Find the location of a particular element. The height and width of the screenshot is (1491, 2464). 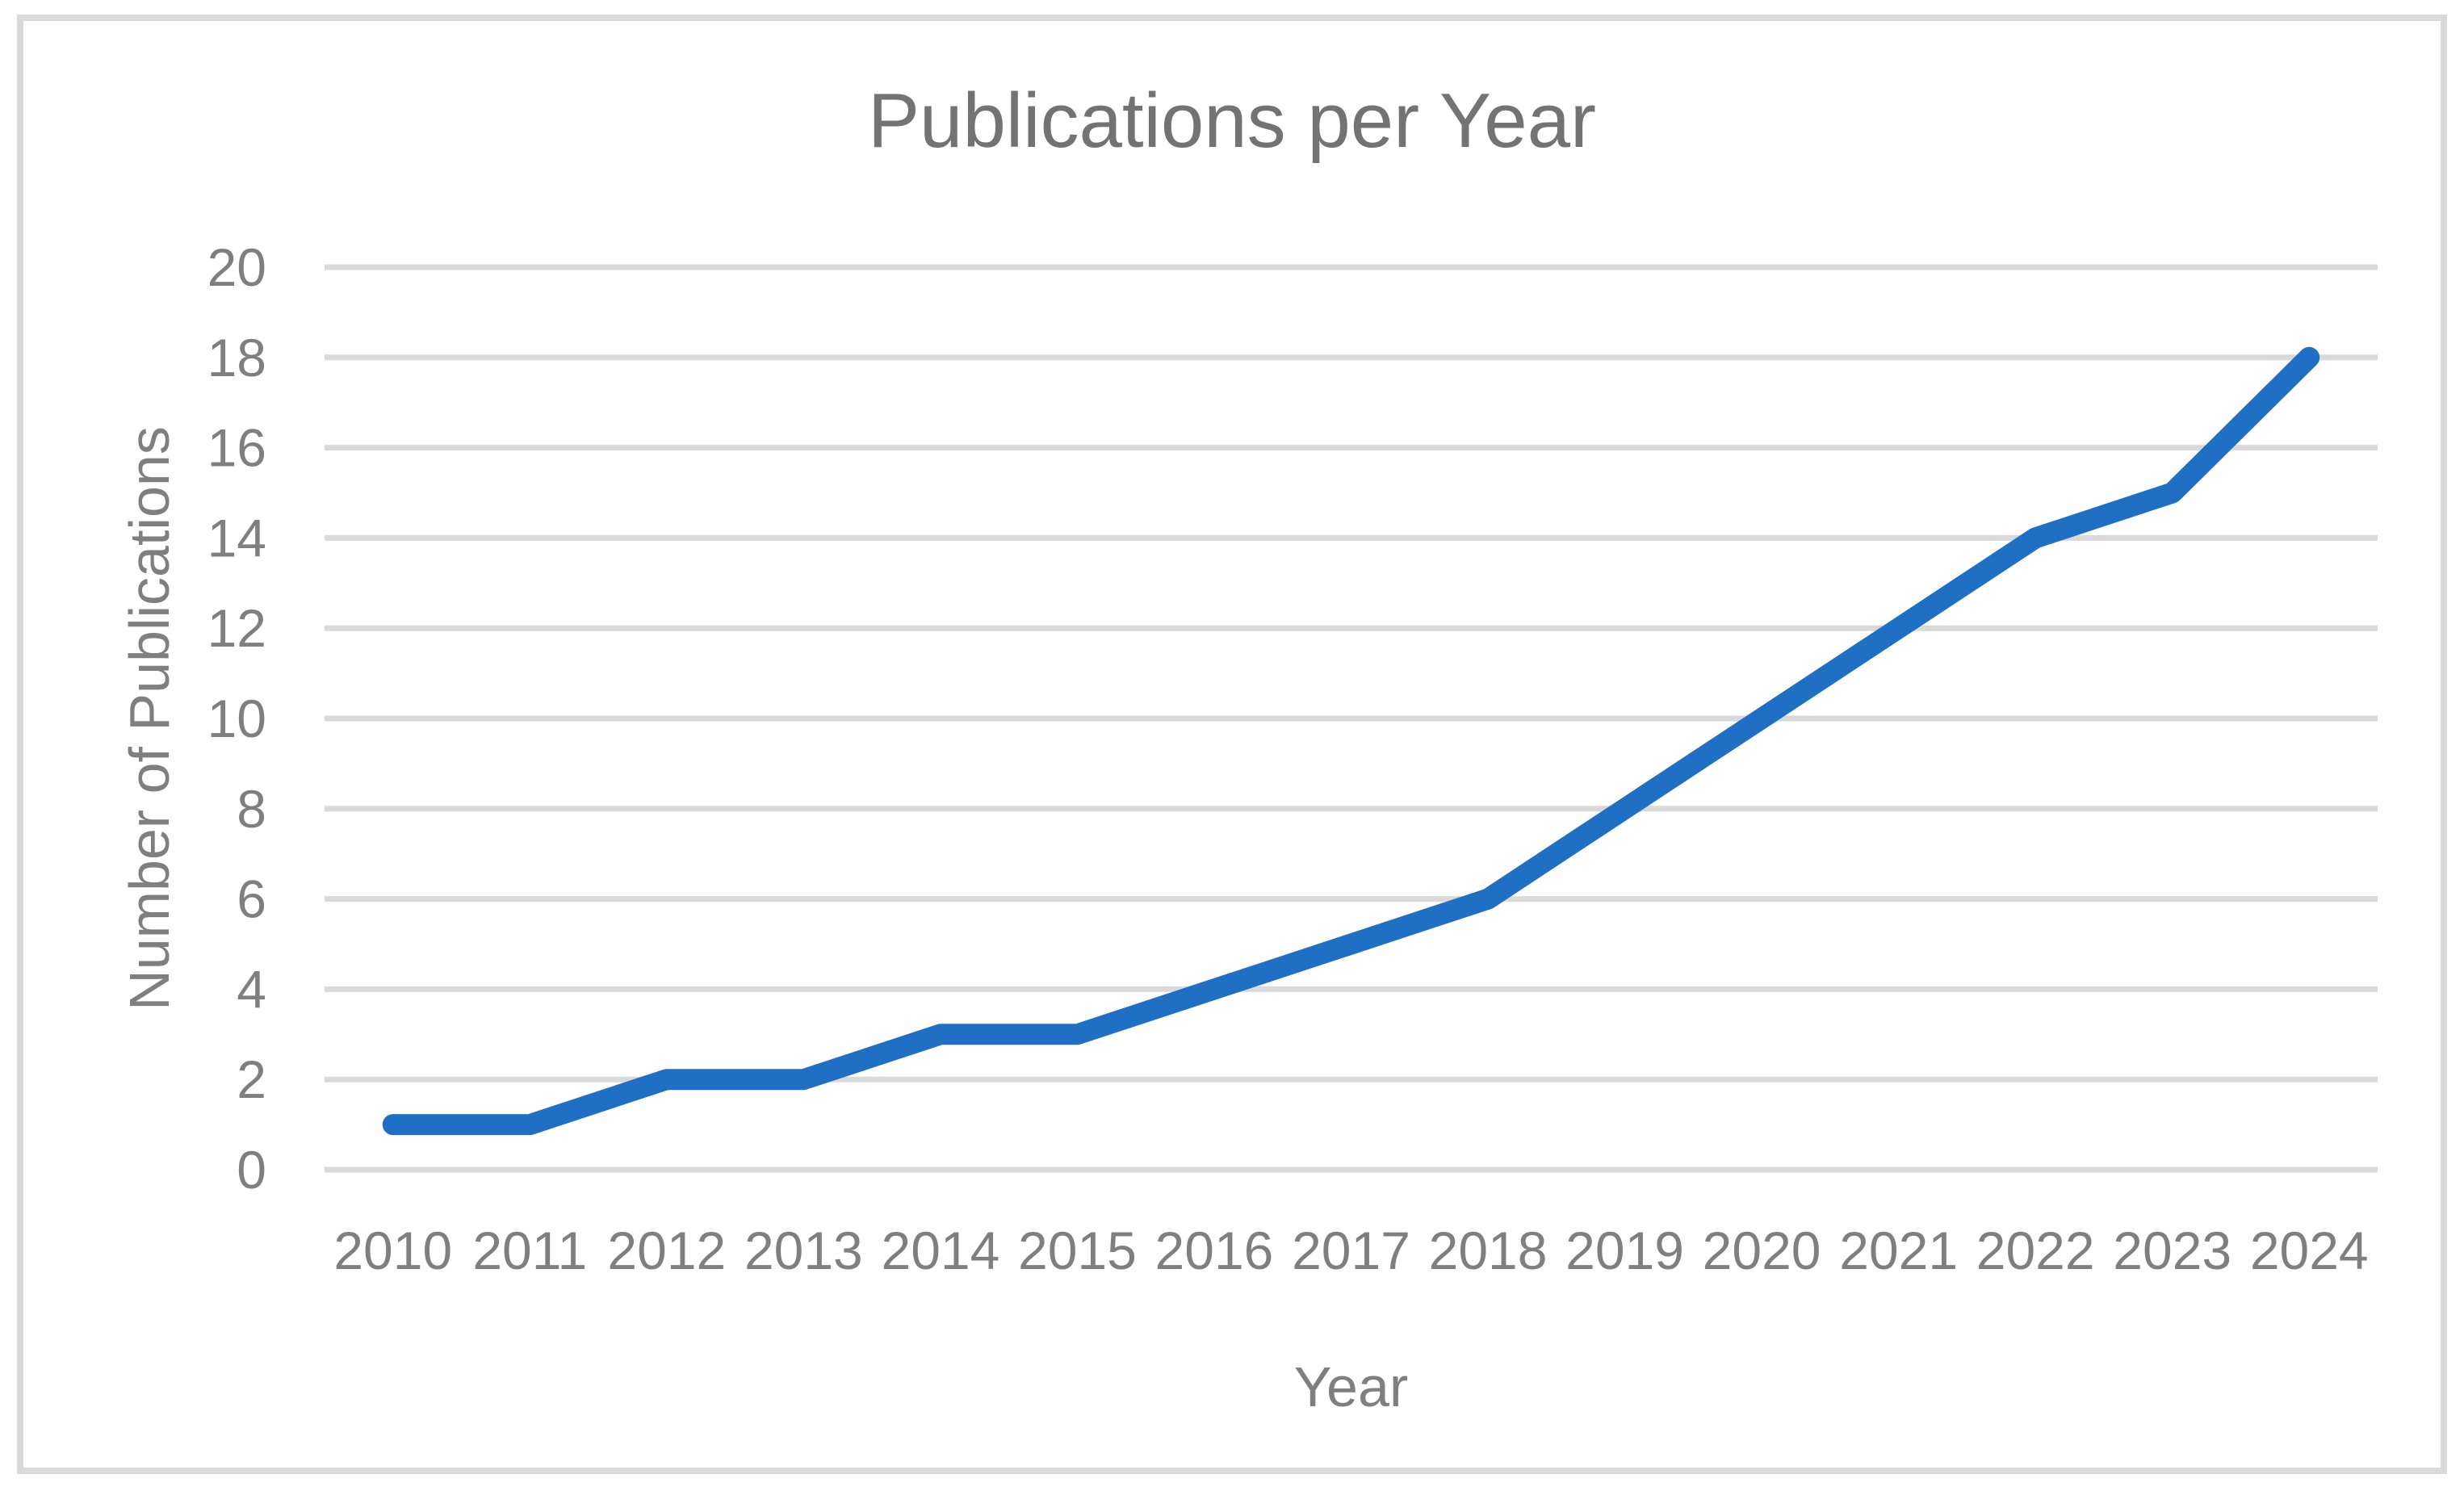

x-tick-label-2011: 2011 is located at coordinates (529, 1250).